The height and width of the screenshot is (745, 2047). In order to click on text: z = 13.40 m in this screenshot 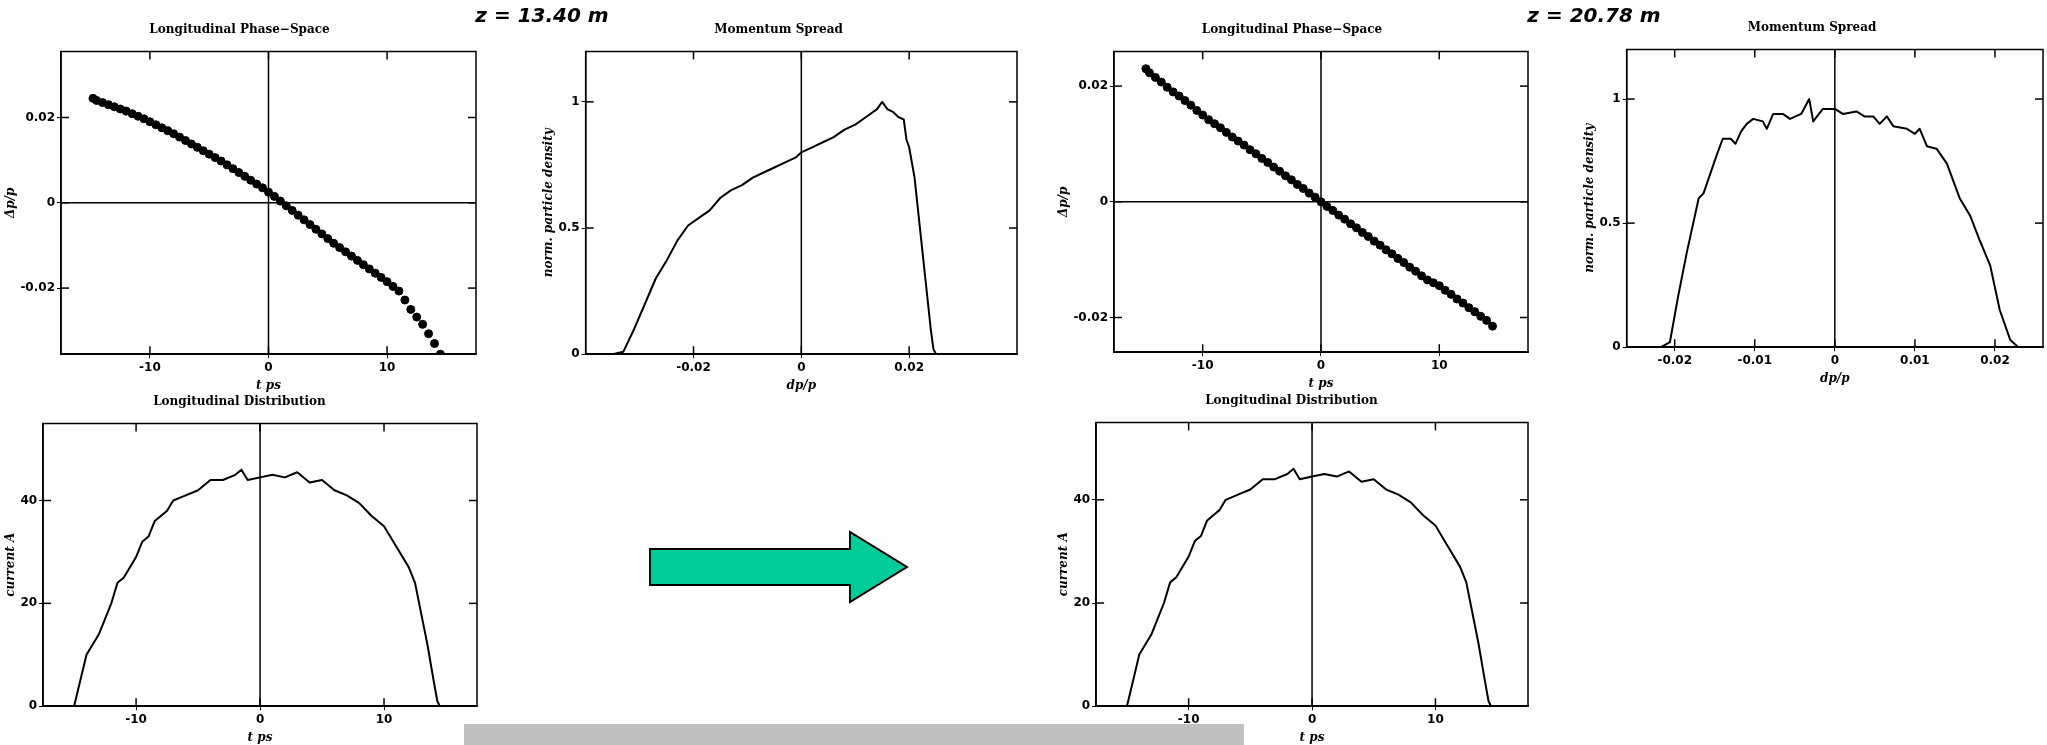, I will do `click(542, 15)`.